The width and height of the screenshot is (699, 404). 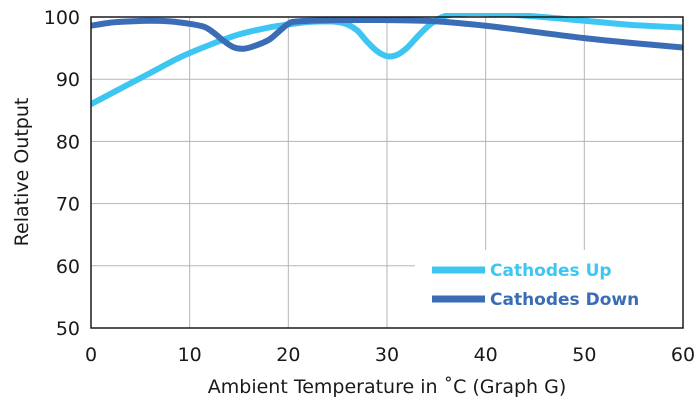 What do you see at coordinates (683, 355) in the screenshot?
I see `x-tick-label: 60` at bounding box center [683, 355].